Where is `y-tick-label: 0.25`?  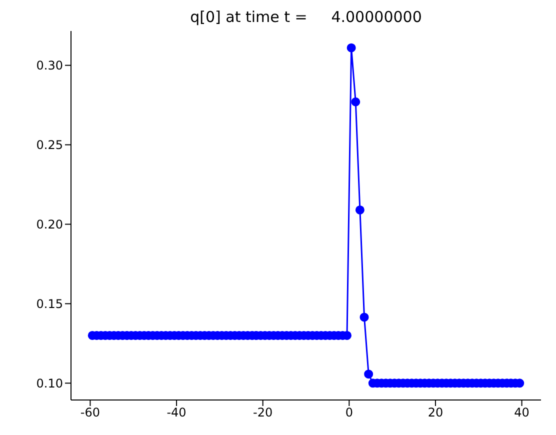 y-tick-label: 0.25 is located at coordinates (49, 145).